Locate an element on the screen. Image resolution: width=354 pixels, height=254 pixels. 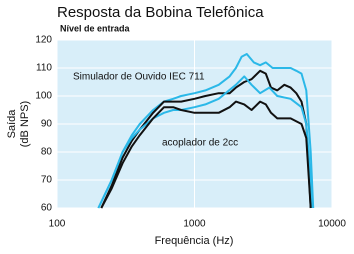
y-axis-label: Saída is located at coordinates (12, 124).